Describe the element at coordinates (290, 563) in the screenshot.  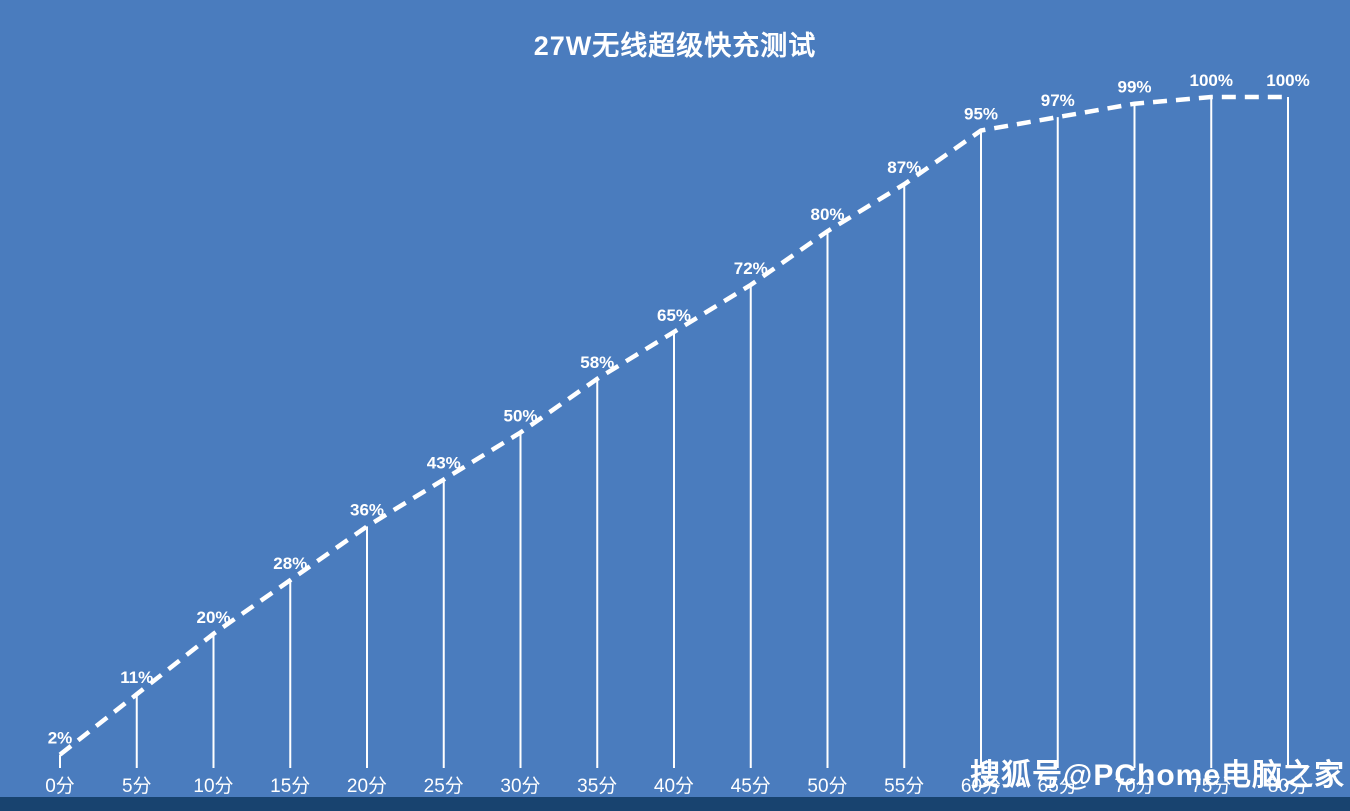
I see `point-value-label: 28%` at that location.